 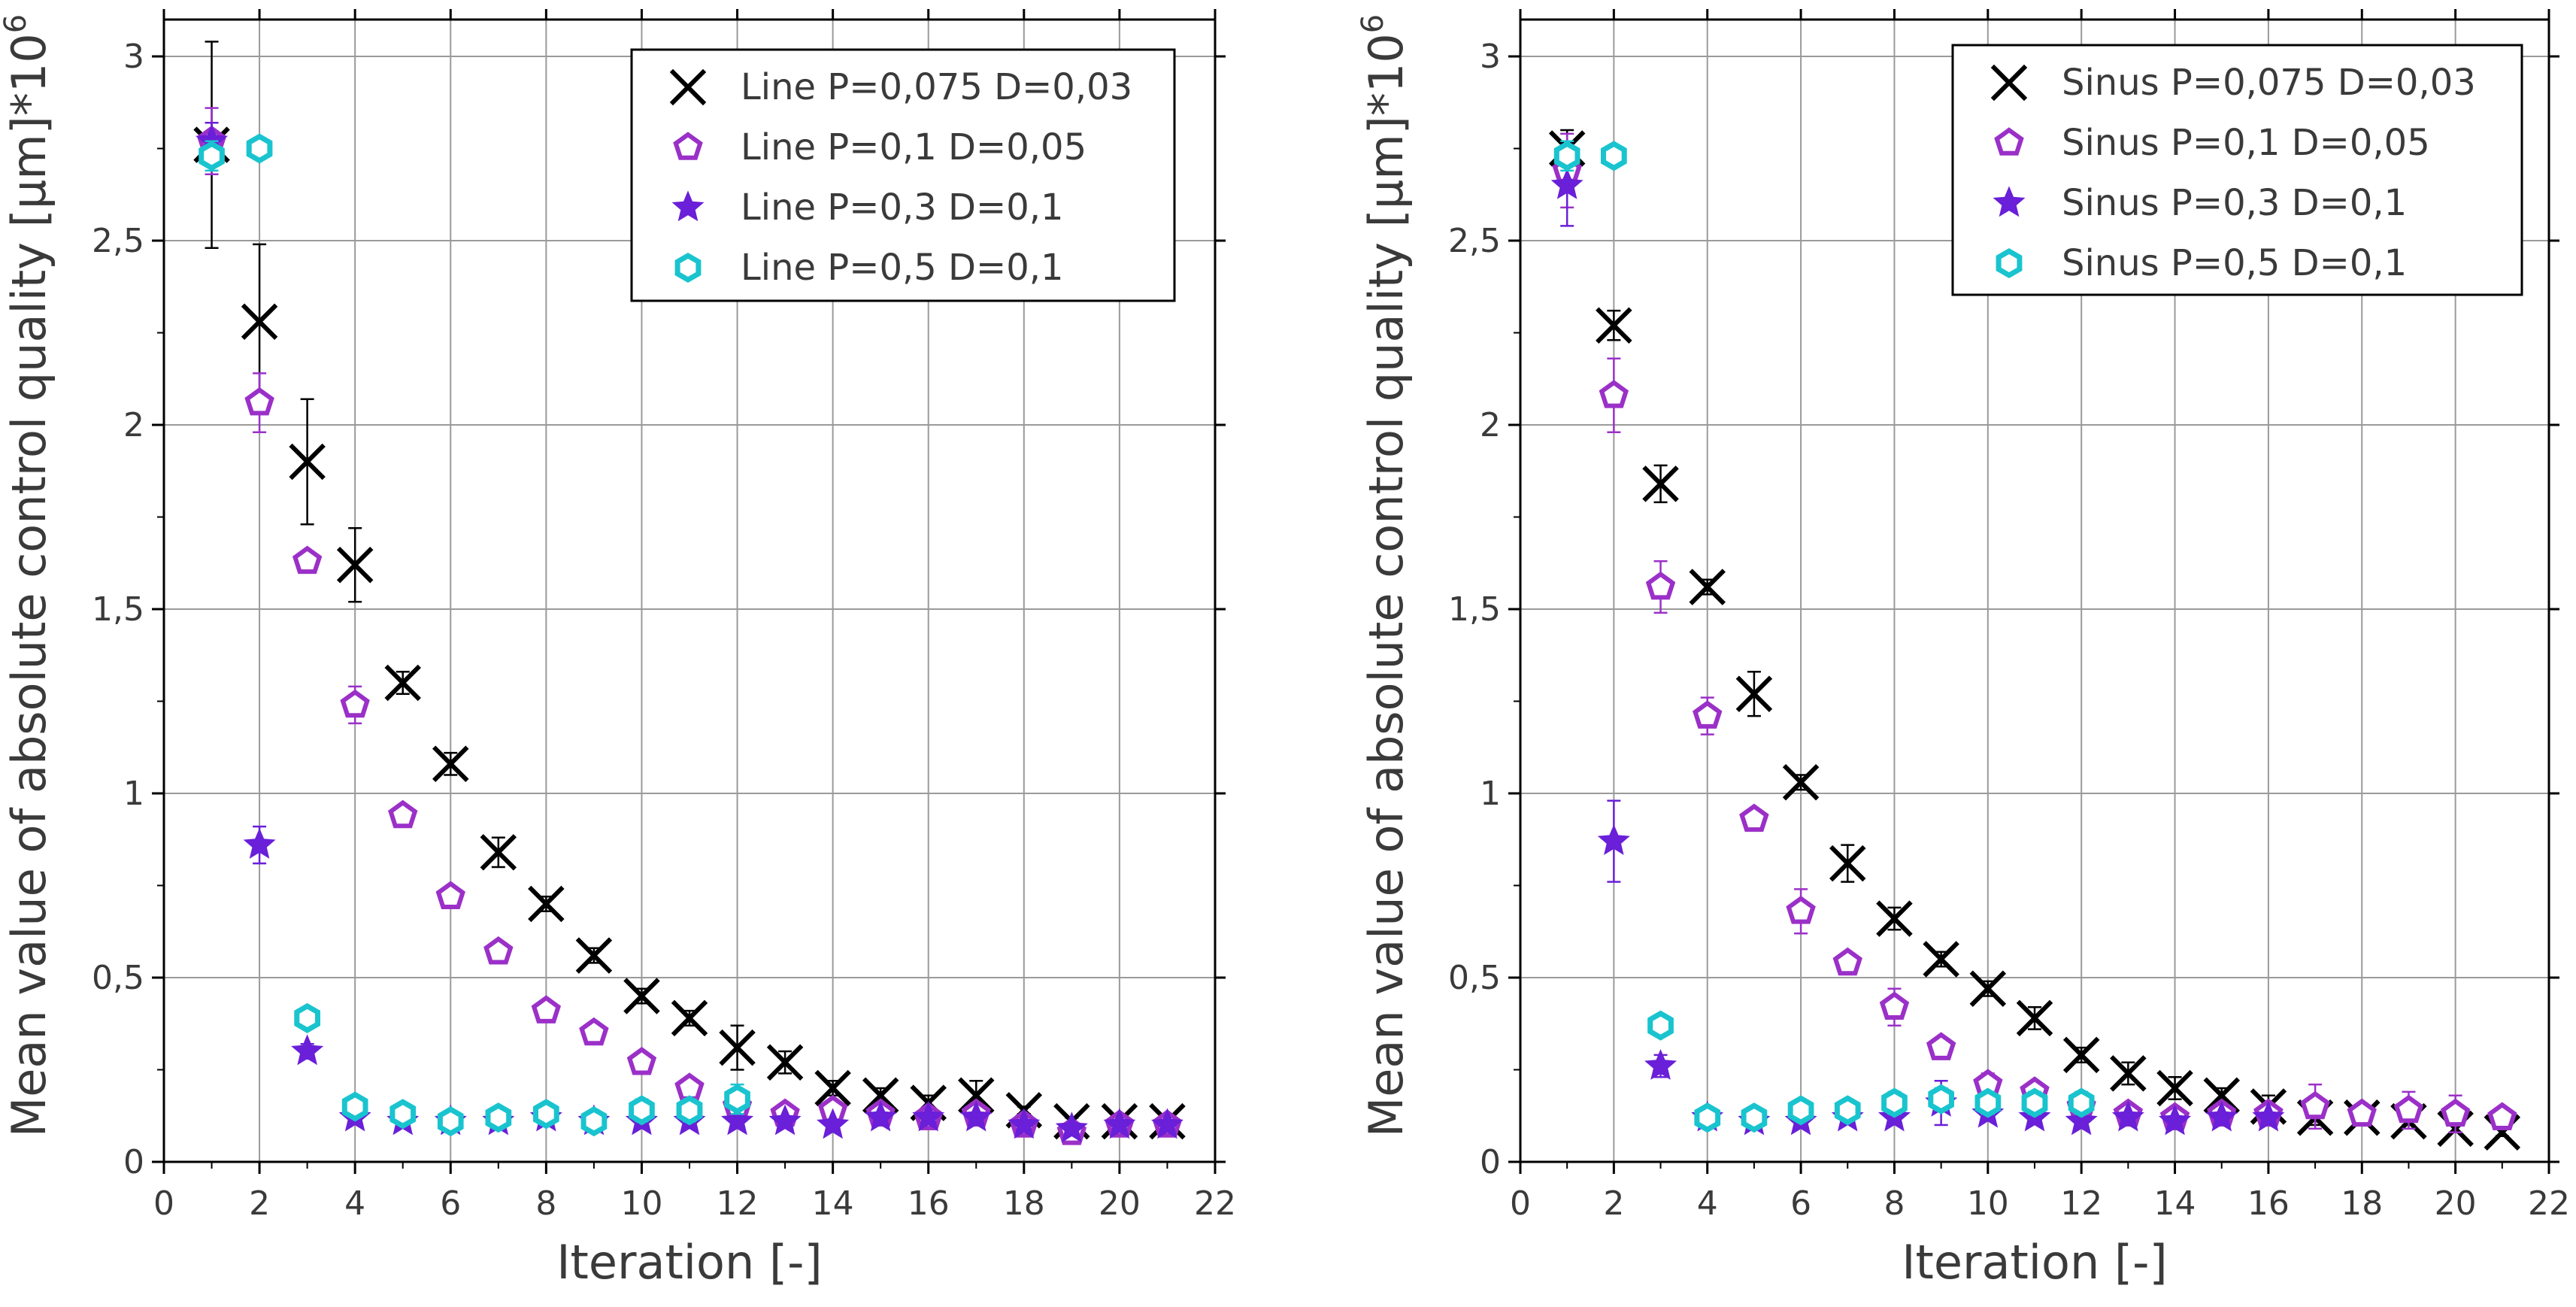 What do you see at coordinates (688, 268) in the screenshot?
I see `legend-marker-hexagon` at bounding box center [688, 268].